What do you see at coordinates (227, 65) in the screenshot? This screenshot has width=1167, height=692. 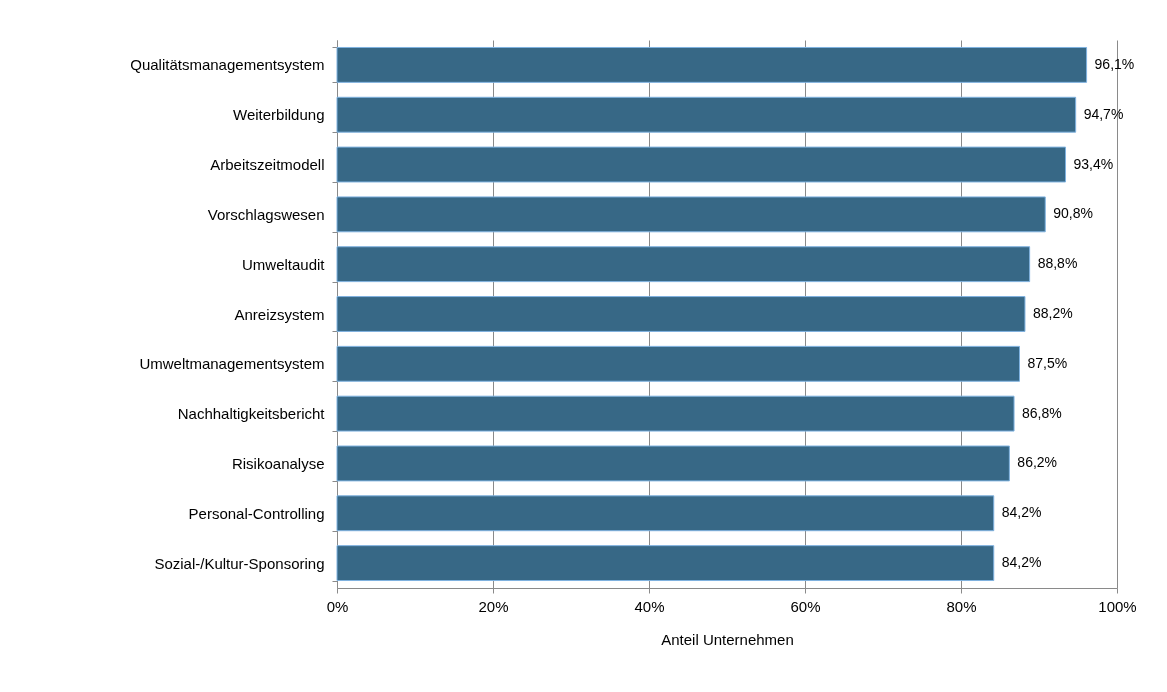 I see `y-tick-label: Qualitätsmanagementsystem` at bounding box center [227, 65].